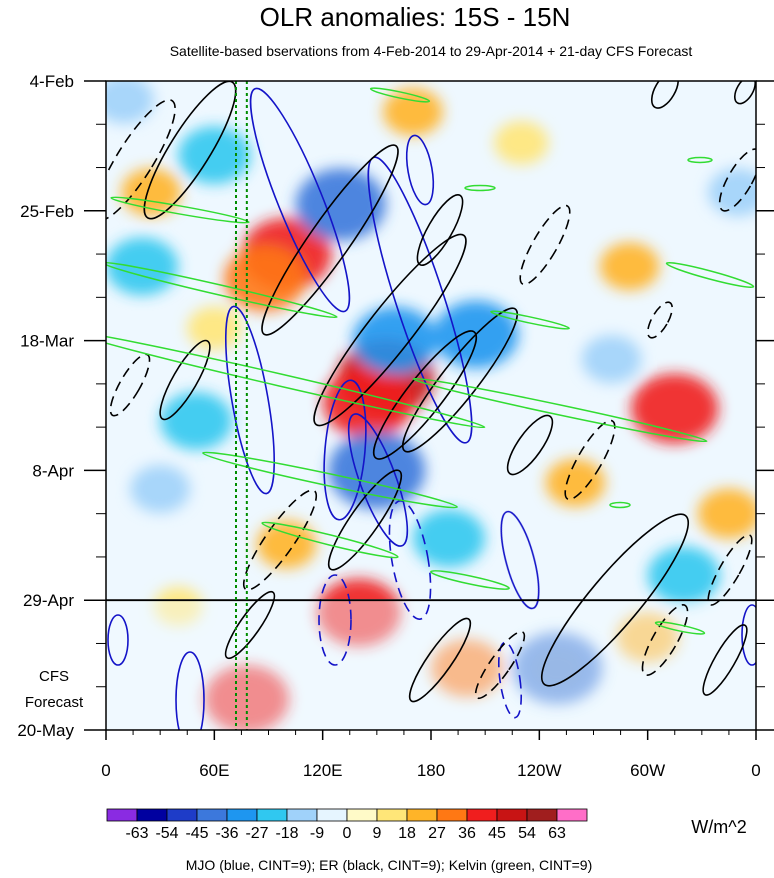 The height and width of the screenshot is (878, 774). I want to click on colorbar-label: -9, so click(317, 833).